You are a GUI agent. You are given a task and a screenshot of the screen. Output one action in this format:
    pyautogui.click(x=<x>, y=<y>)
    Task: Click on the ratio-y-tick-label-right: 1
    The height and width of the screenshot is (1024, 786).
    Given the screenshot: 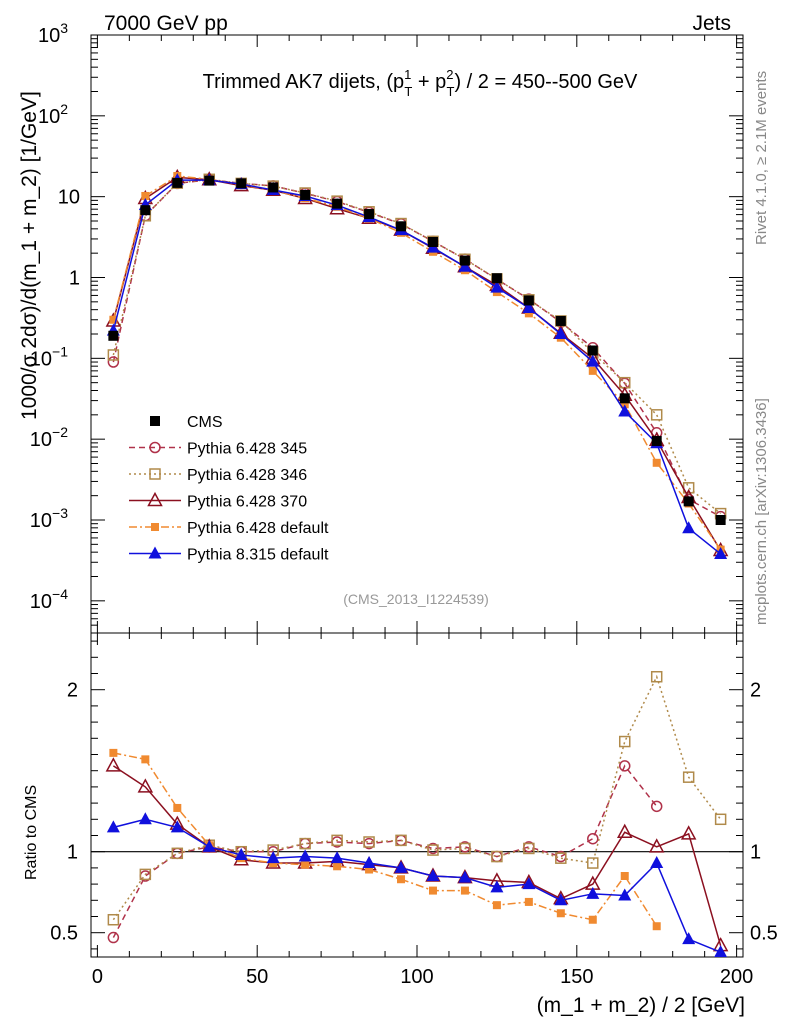 What is the action you would take?
    pyautogui.click(x=755, y=853)
    